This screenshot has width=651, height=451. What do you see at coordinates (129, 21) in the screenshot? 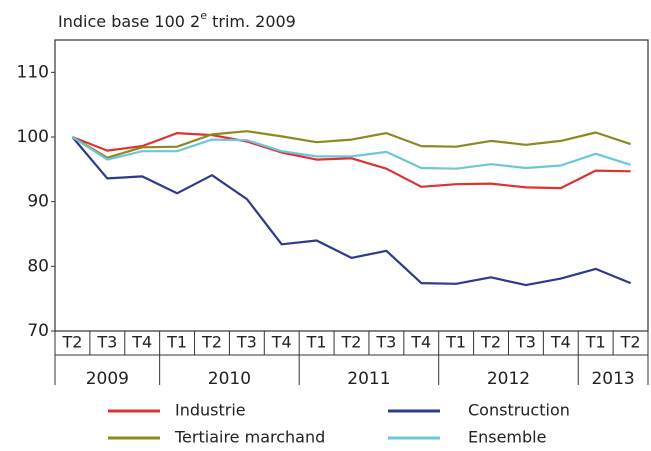
I see `title-part: Indice base 100 2` at bounding box center [129, 21].